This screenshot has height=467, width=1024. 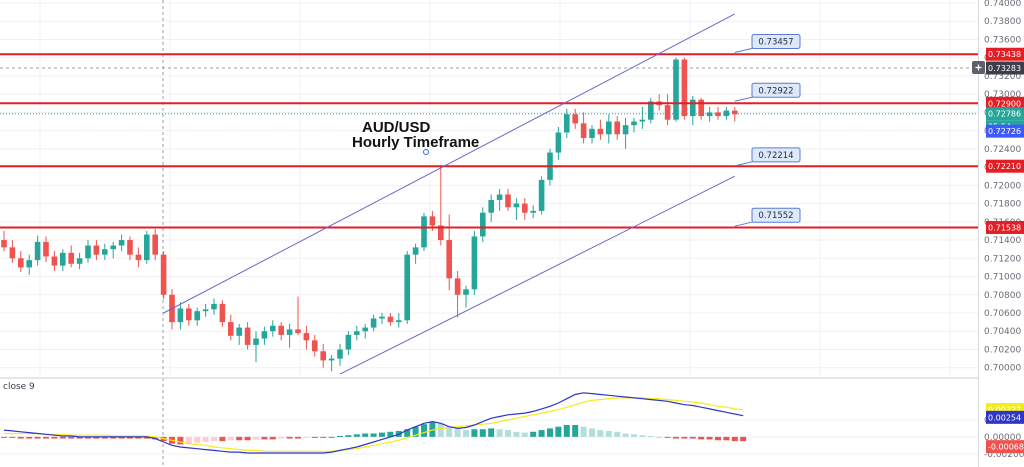 I want to click on crosshair-tag-text: 0.73283, so click(x=1004, y=68).